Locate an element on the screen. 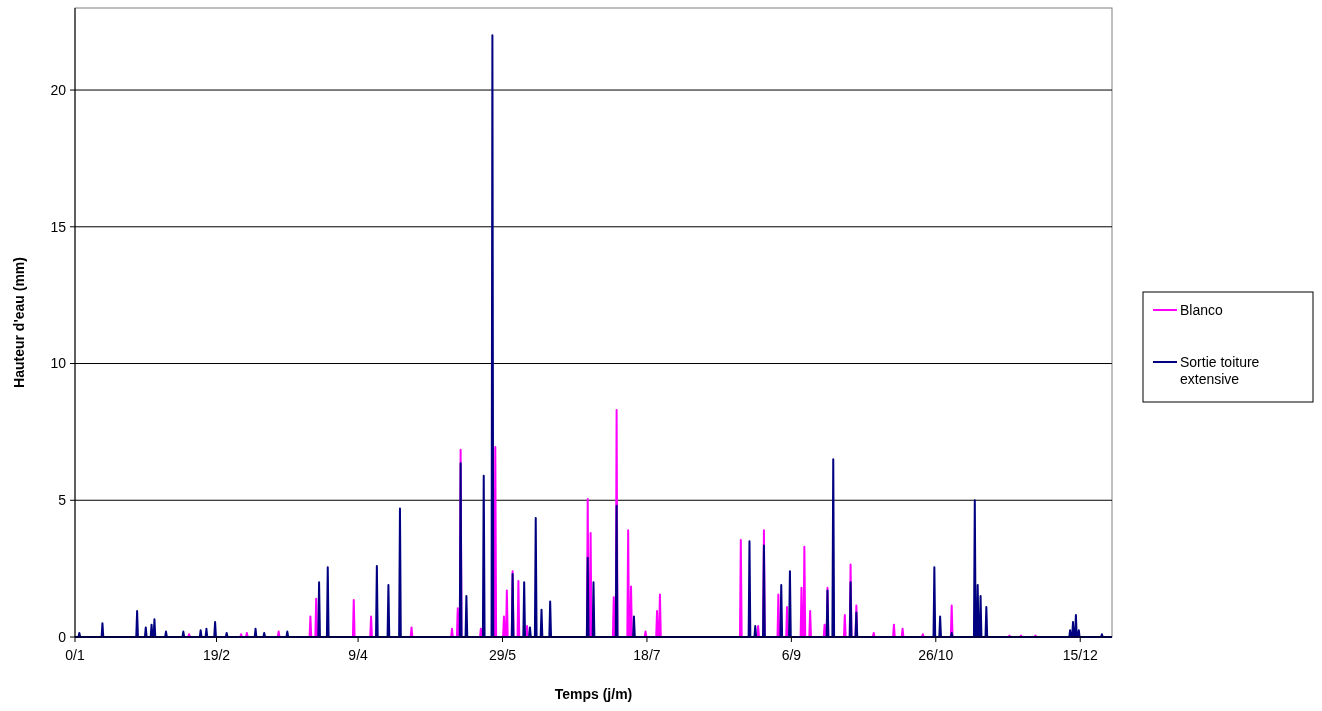 The image size is (1322, 711). y-tick-label: 0 is located at coordinates (62, 636).